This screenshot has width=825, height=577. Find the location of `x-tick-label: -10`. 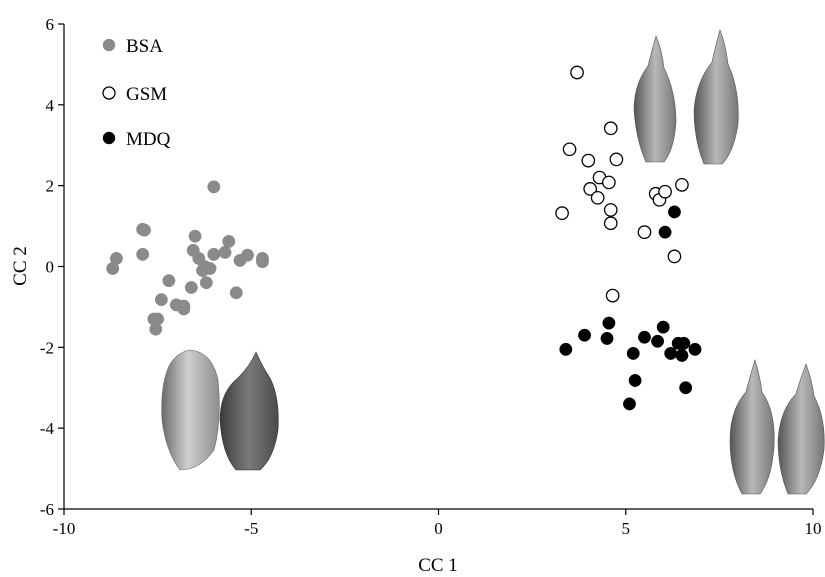

x-tick-label: -10 is located at coordinates (64, 528).